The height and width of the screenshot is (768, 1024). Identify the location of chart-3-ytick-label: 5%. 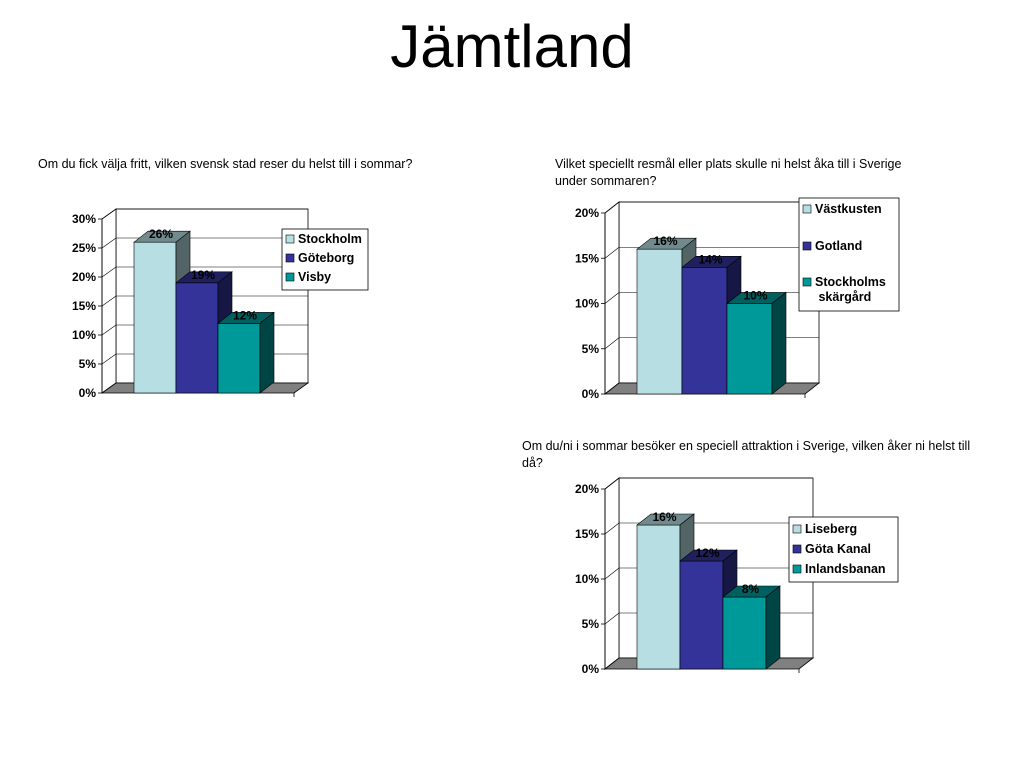
(591, 624).